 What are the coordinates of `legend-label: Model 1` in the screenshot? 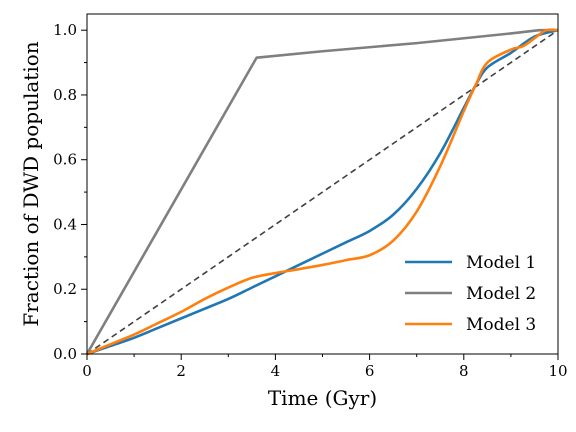 It's located at (501, 263).